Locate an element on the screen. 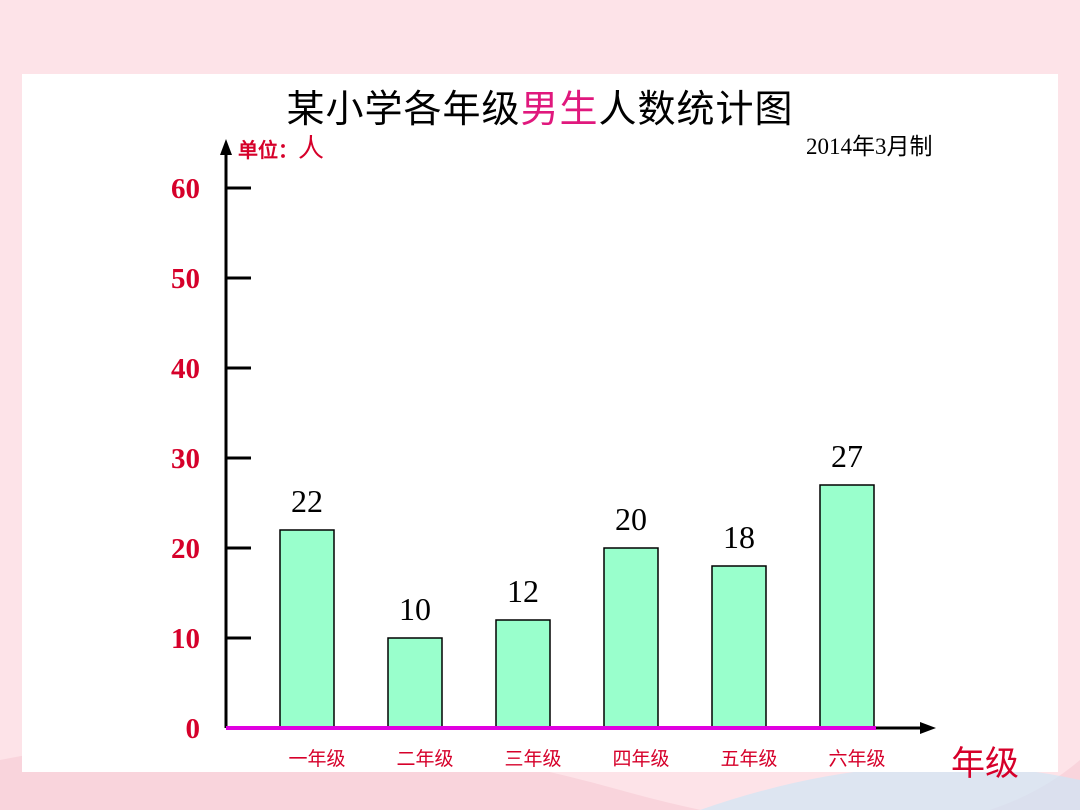  title-part-3: 人数统计图 is located at coordinates (696, 109).